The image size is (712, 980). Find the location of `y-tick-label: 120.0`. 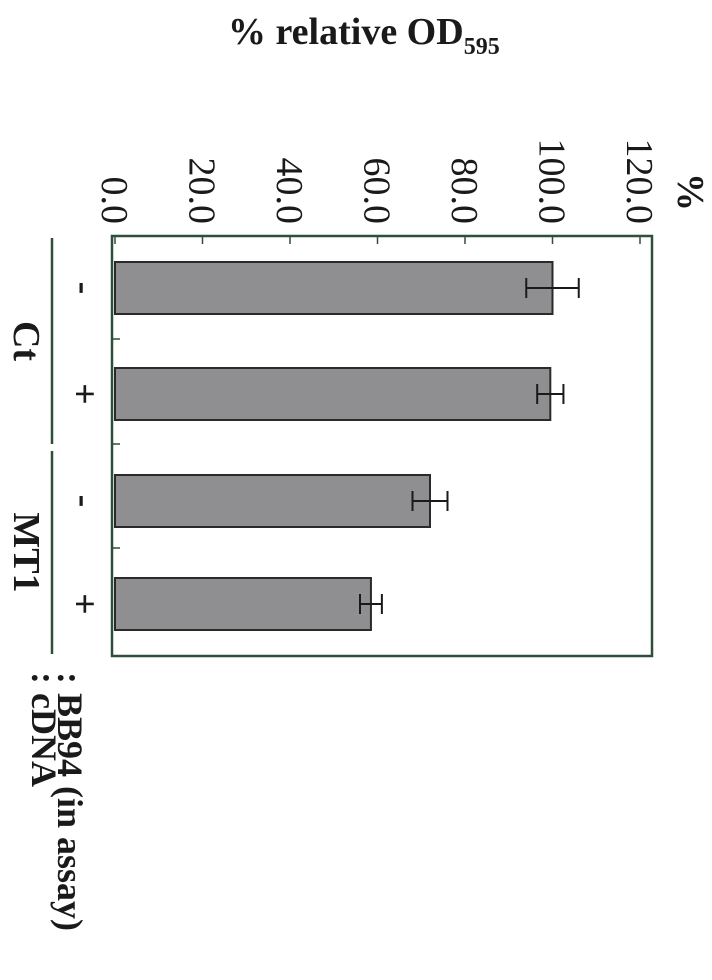

y-tick-label: 120.0 is located at coordinates (639, 182).